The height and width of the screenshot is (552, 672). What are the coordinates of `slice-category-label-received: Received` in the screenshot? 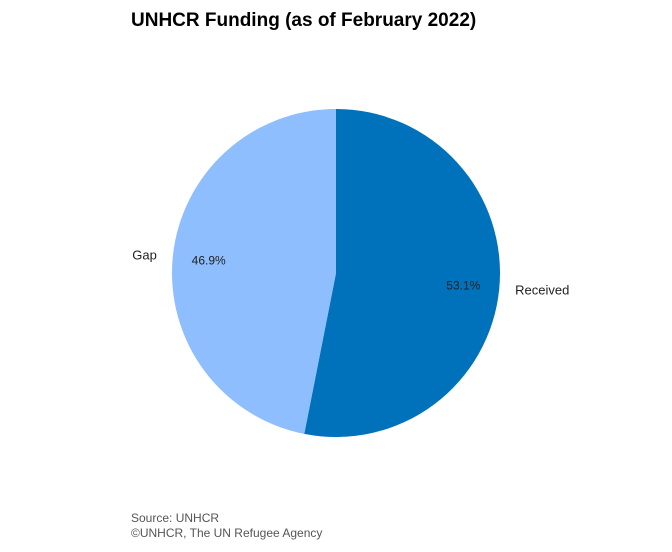 It's located at (542, 290).